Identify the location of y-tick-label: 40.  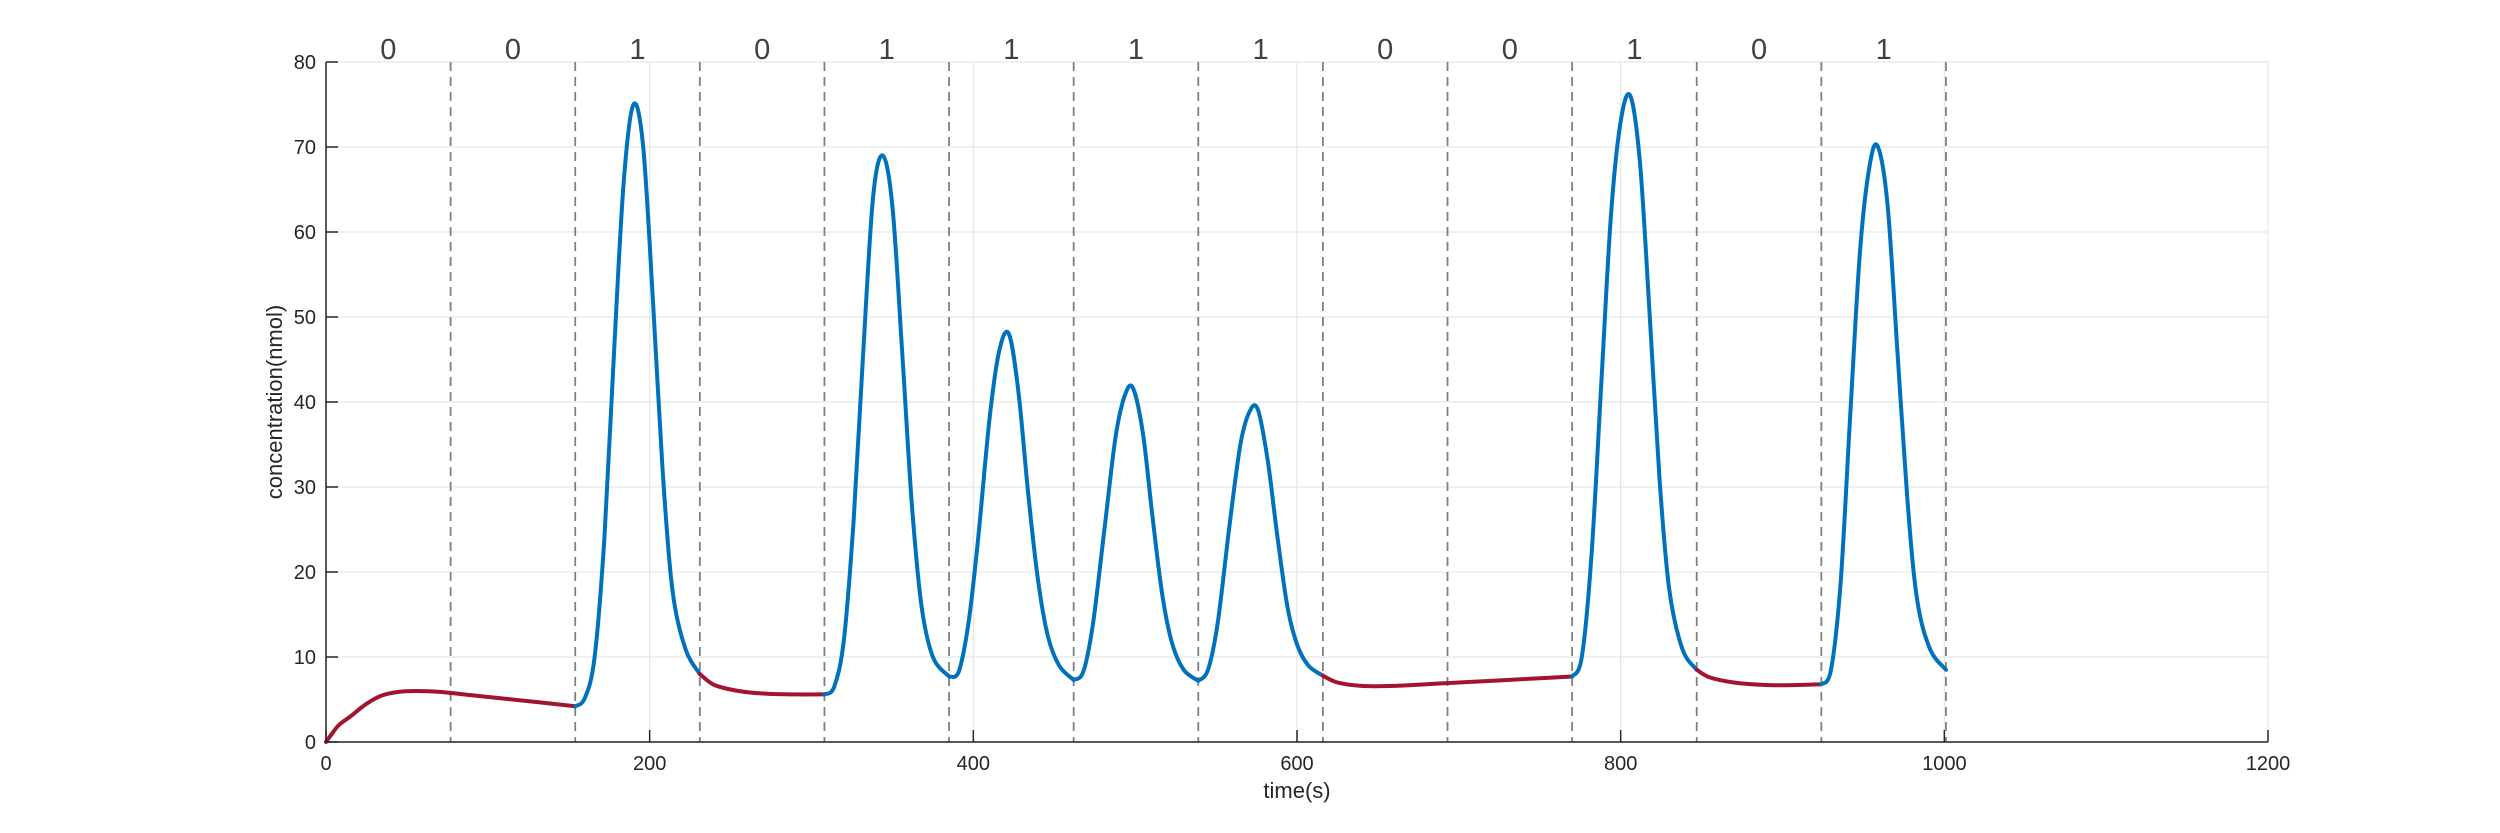
(305, 403).